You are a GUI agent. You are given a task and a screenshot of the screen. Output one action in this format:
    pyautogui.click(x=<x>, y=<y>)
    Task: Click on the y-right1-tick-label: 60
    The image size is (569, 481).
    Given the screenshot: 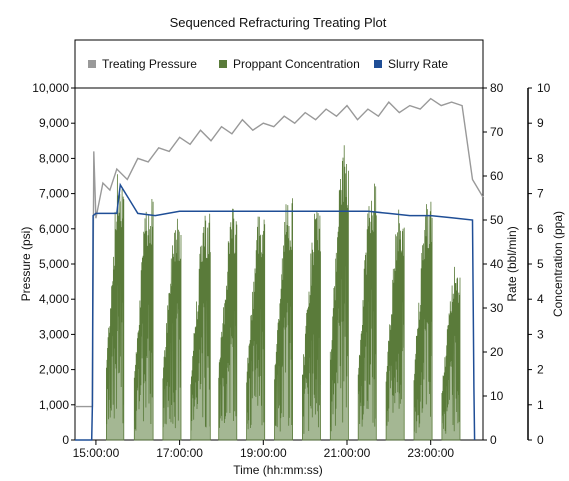 What is the action you would take?
    pyautogui.click(x=497, y=176)
    